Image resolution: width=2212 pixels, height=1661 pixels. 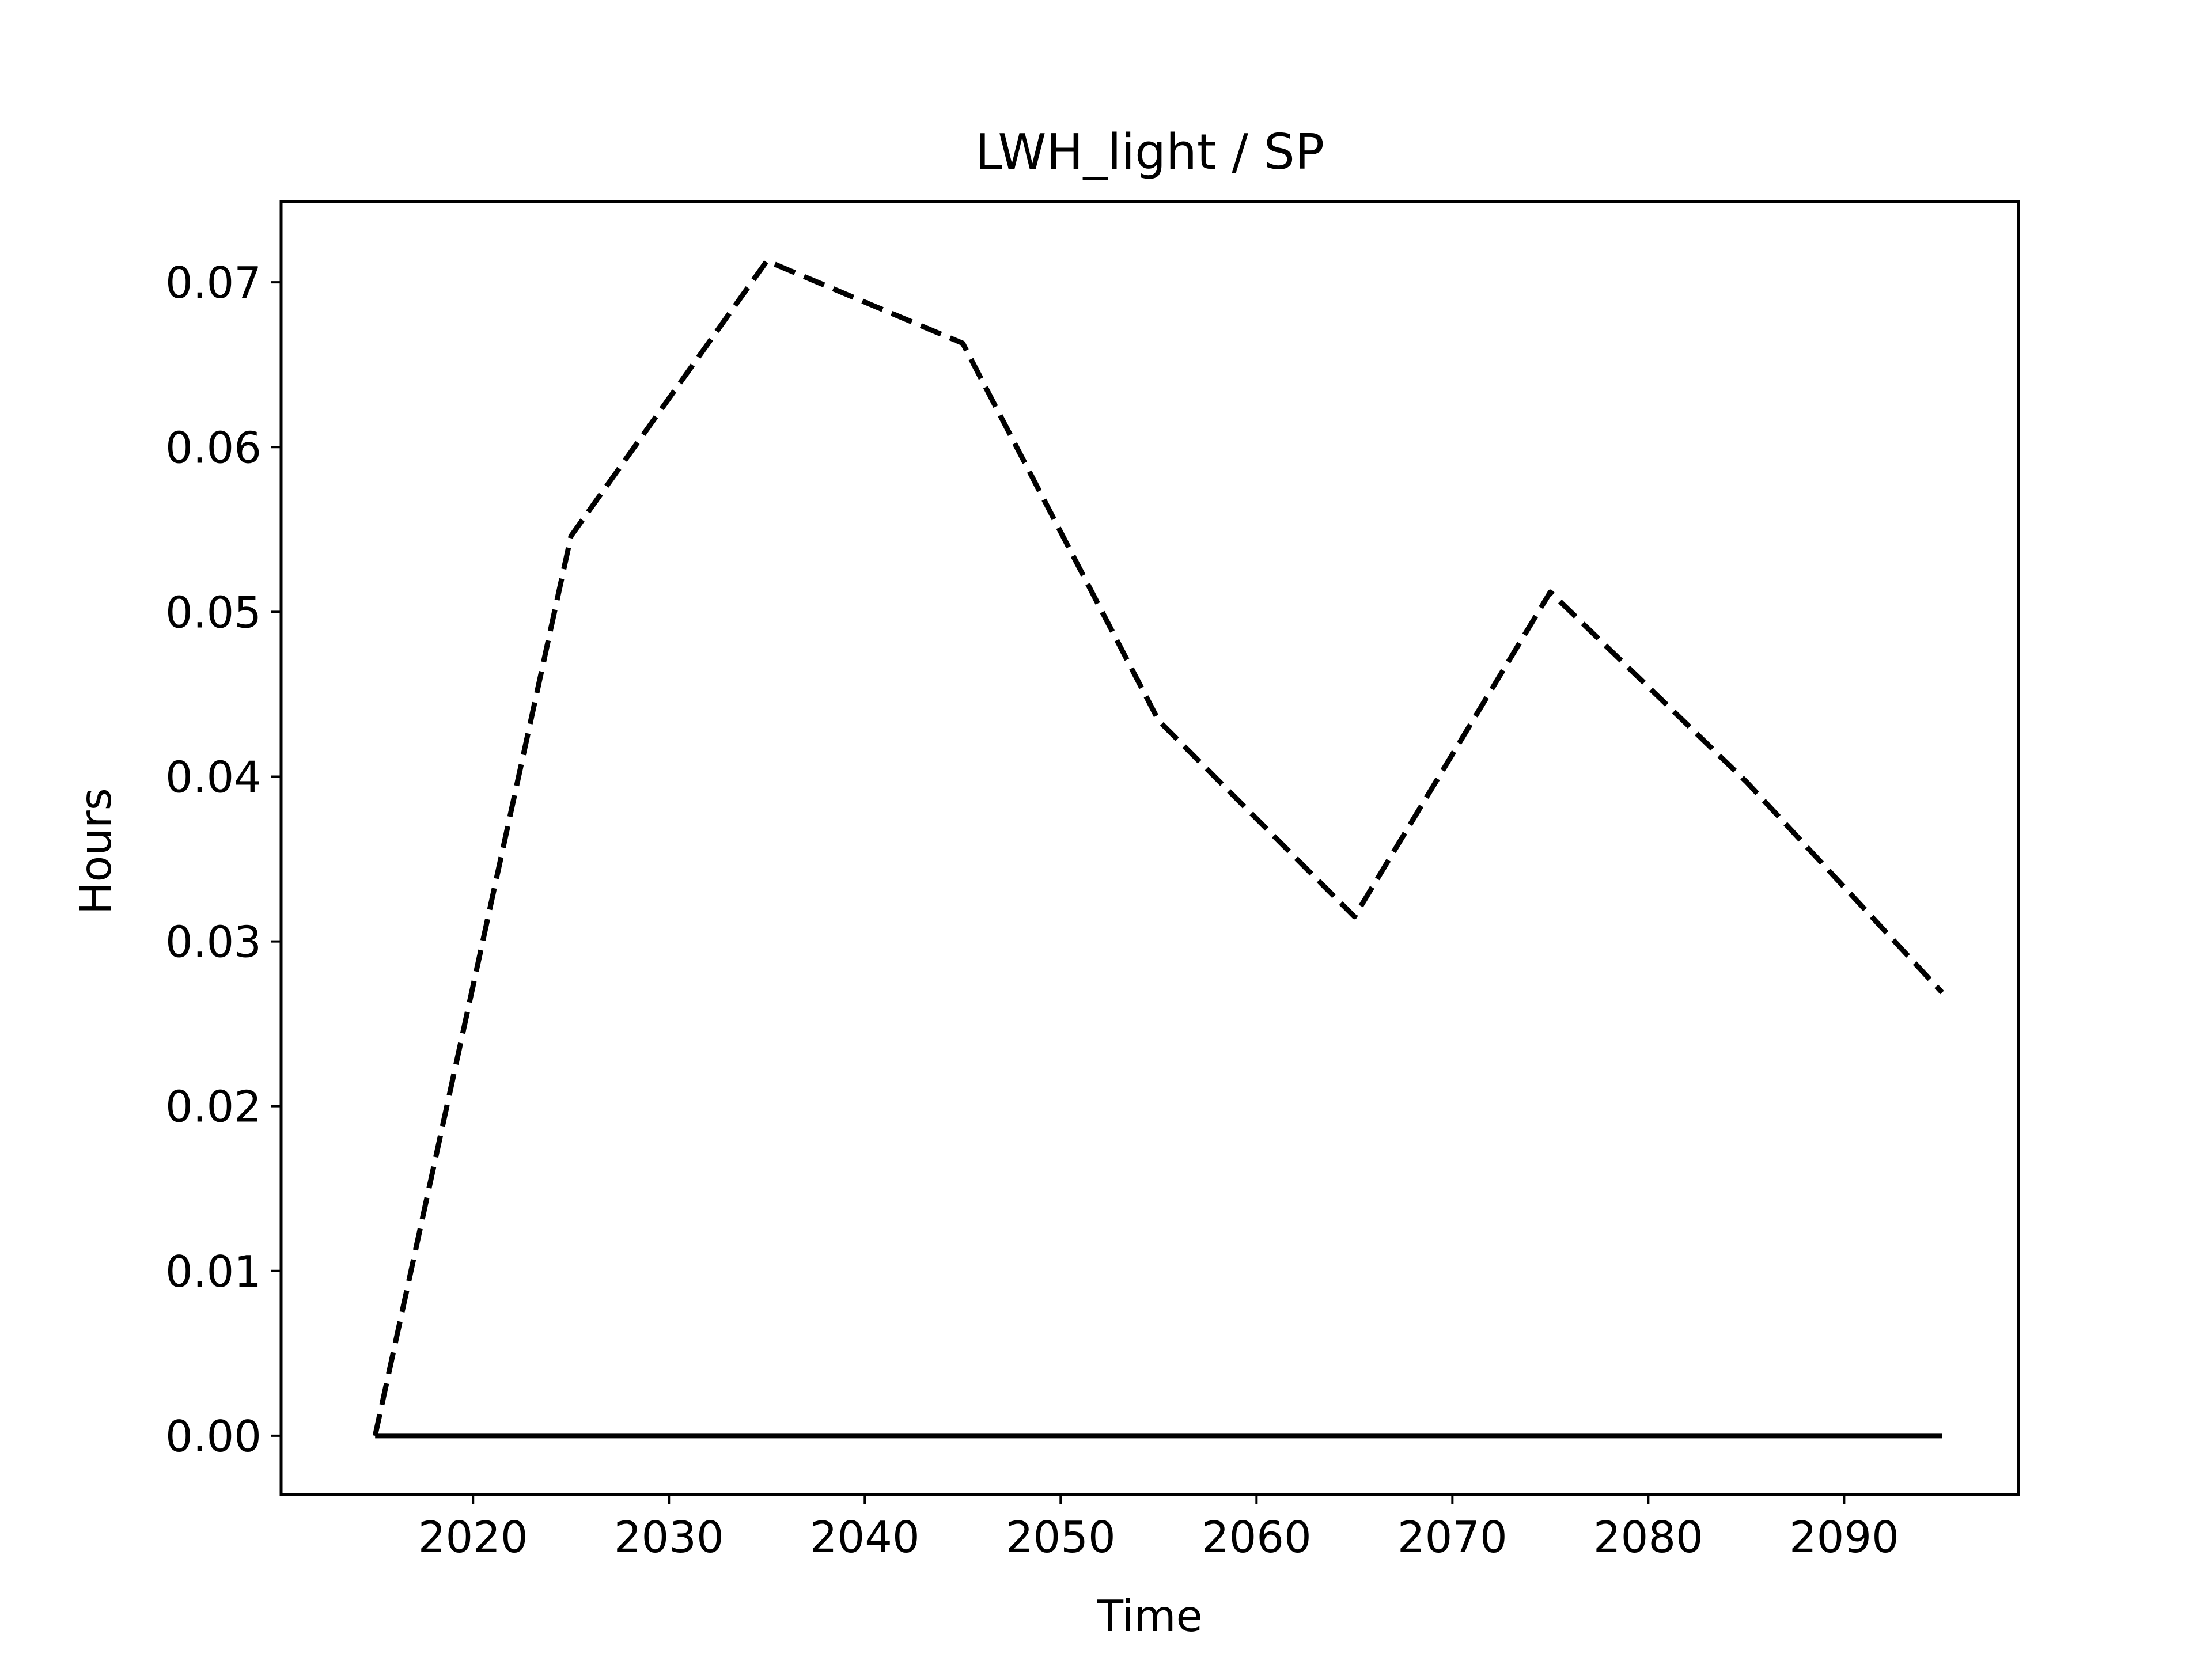 I want to click on y-tick-label: 0.04, so click(x=213, y=777).